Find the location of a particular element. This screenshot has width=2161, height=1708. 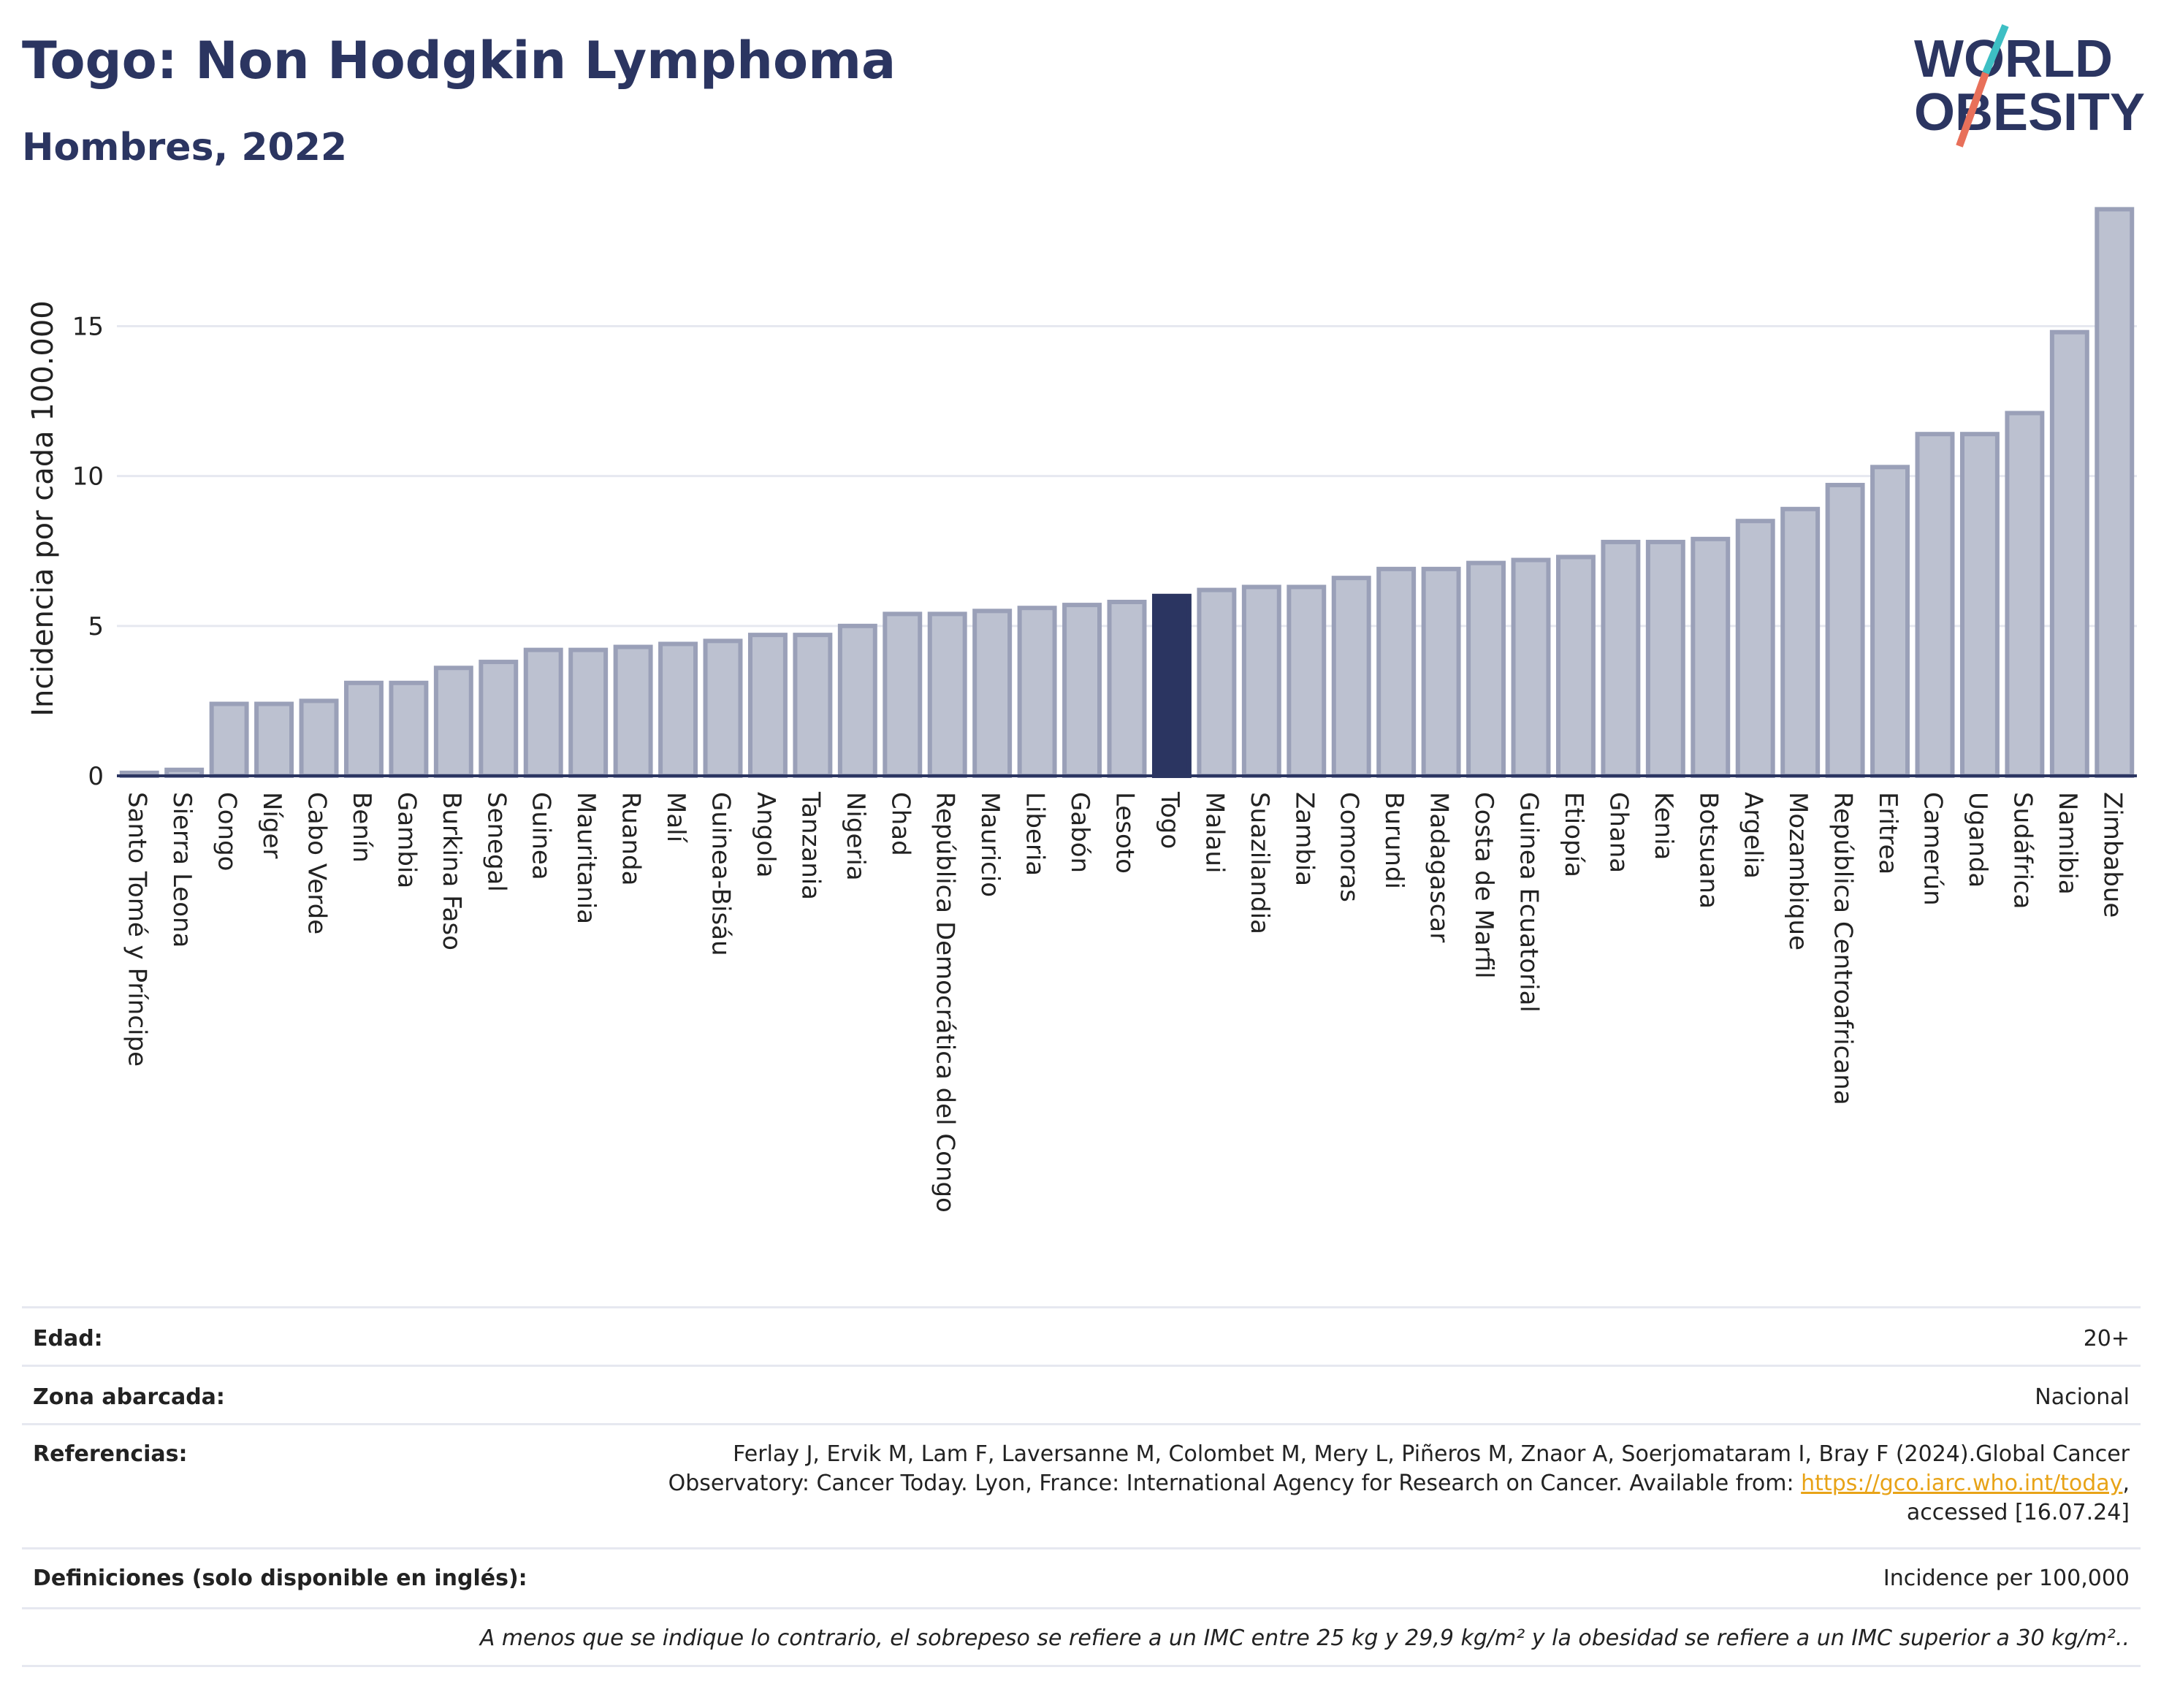

bar-costa-de-marfil is located at coordinates (1486, 669).